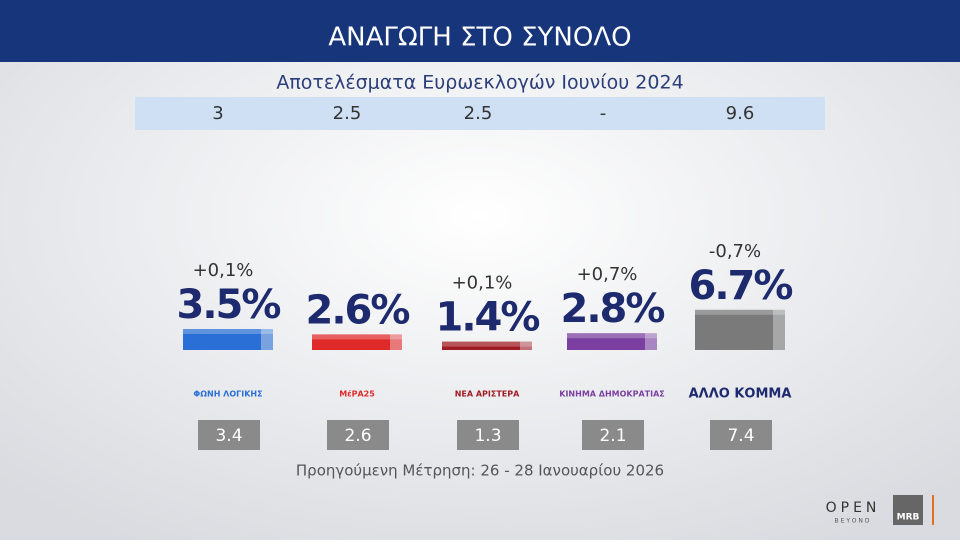 Image resolution: width=960 pixels, height=544 pixels. I want to click on party-name: ΑΛΛΟ ΚΟΜΜΑ, so click(740, 394).